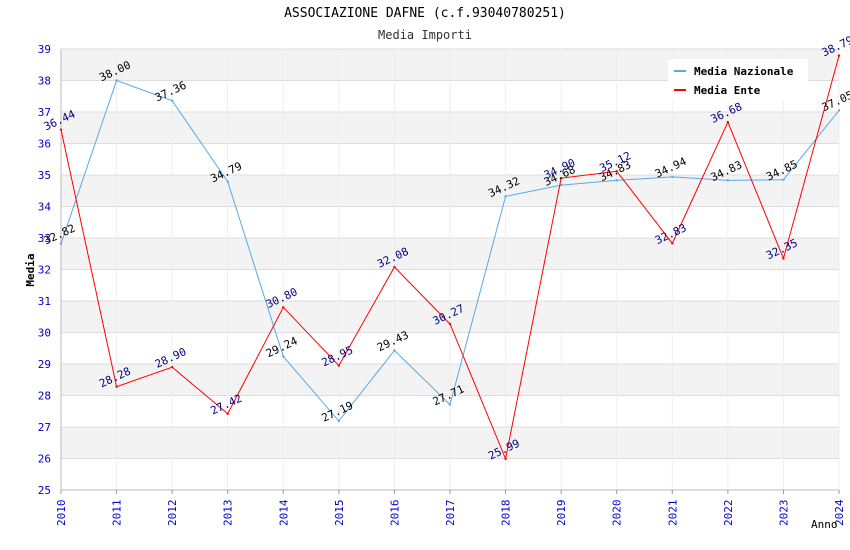 Image resolution: width=850 pixels, height=550 pixels. I want to click on x-tick-label: 2014, so click(283, 512).